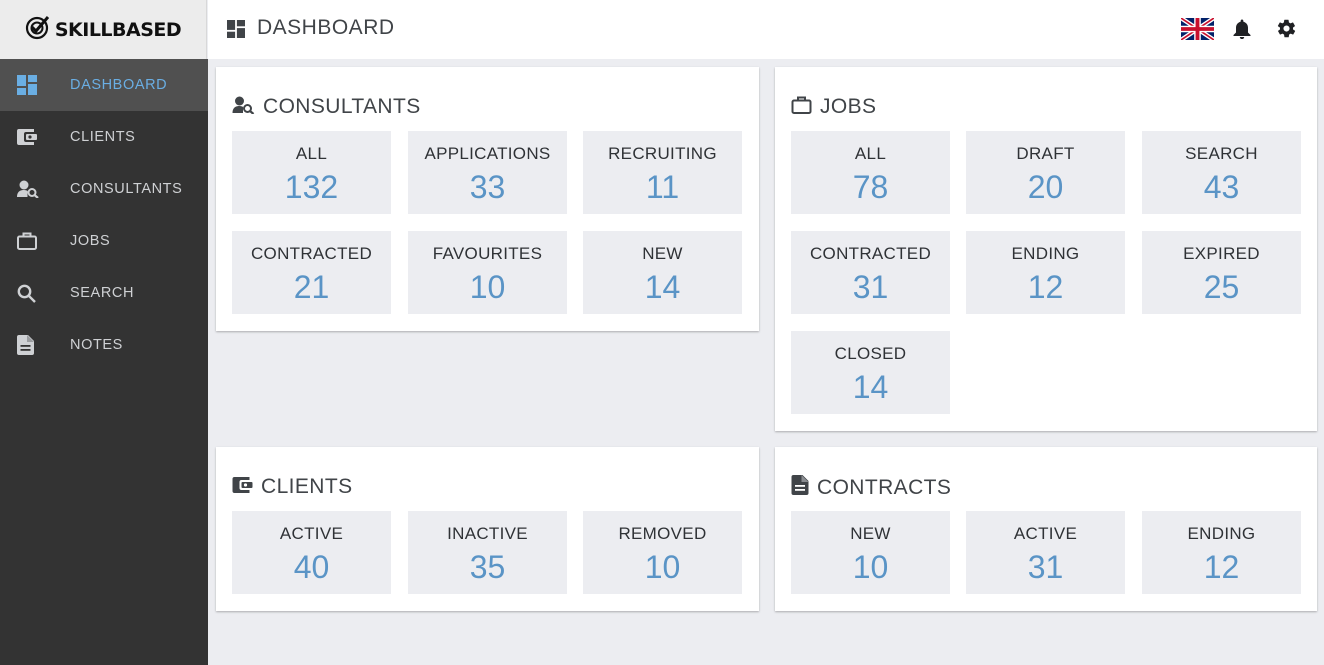 The height and width of the screenshot is (665, 1324). I want to click on sidebar-item-notes: NOTES, so click(104, 345).